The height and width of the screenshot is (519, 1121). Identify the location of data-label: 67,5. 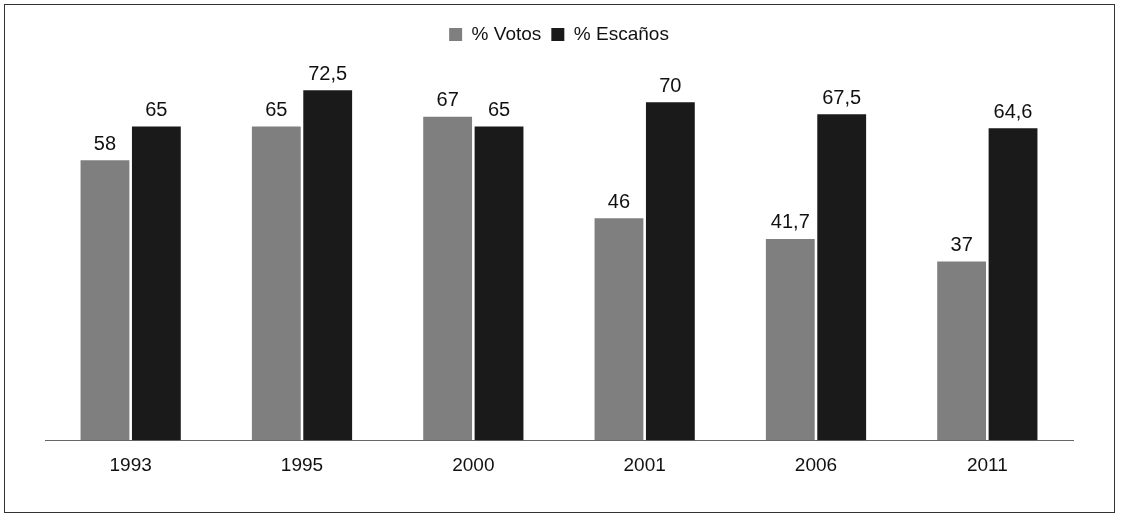
(842, 96).